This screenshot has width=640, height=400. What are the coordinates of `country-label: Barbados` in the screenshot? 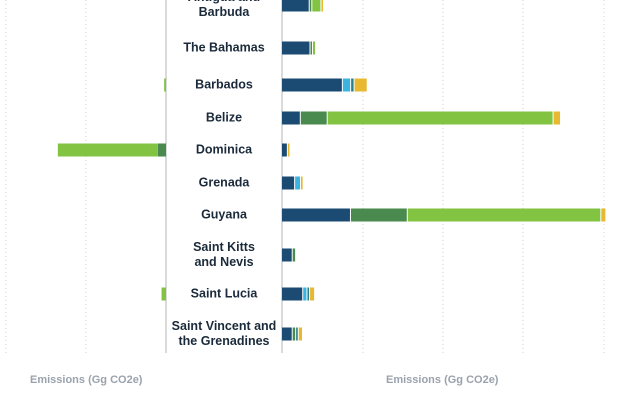 It's located at (224, 84).